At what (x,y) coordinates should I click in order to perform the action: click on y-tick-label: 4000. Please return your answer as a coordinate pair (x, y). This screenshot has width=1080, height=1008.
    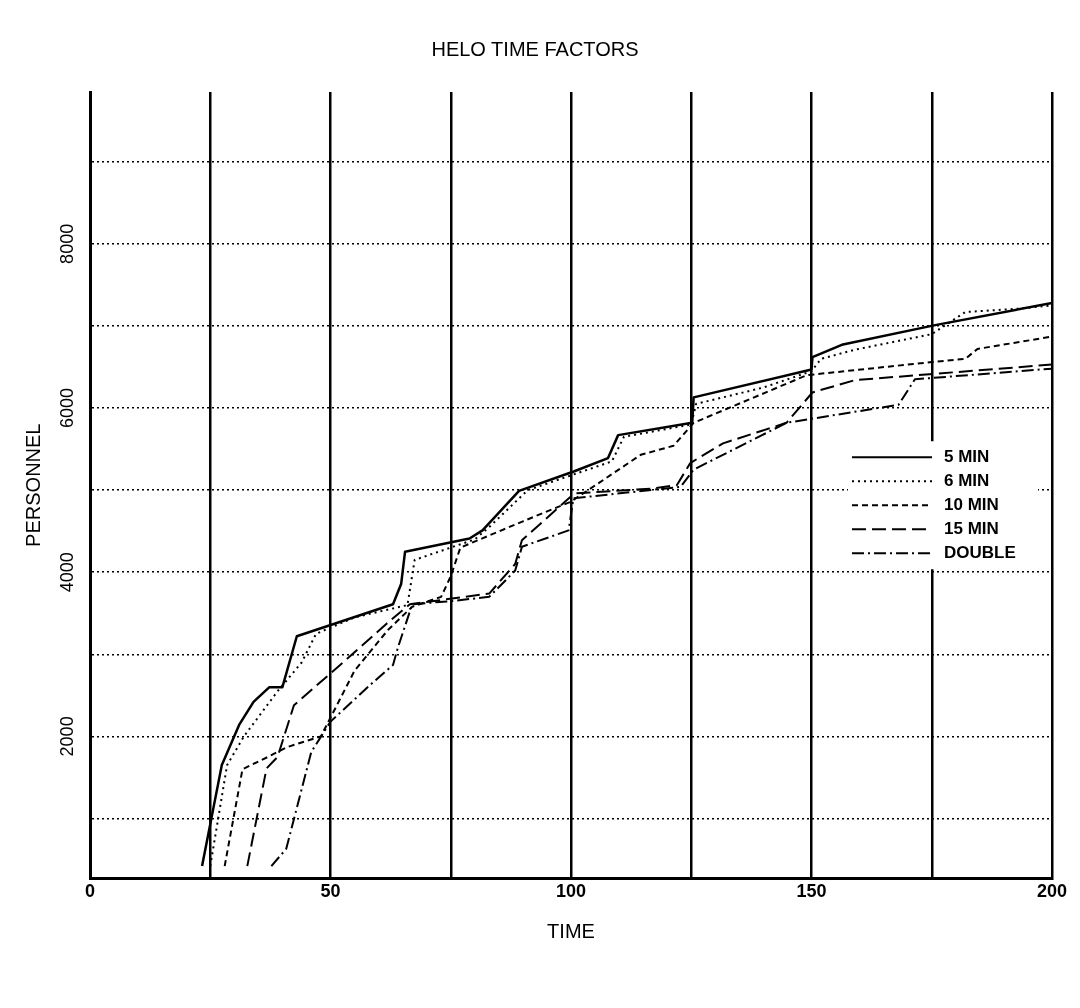
    Looking at the image, I should click on (66, 572).